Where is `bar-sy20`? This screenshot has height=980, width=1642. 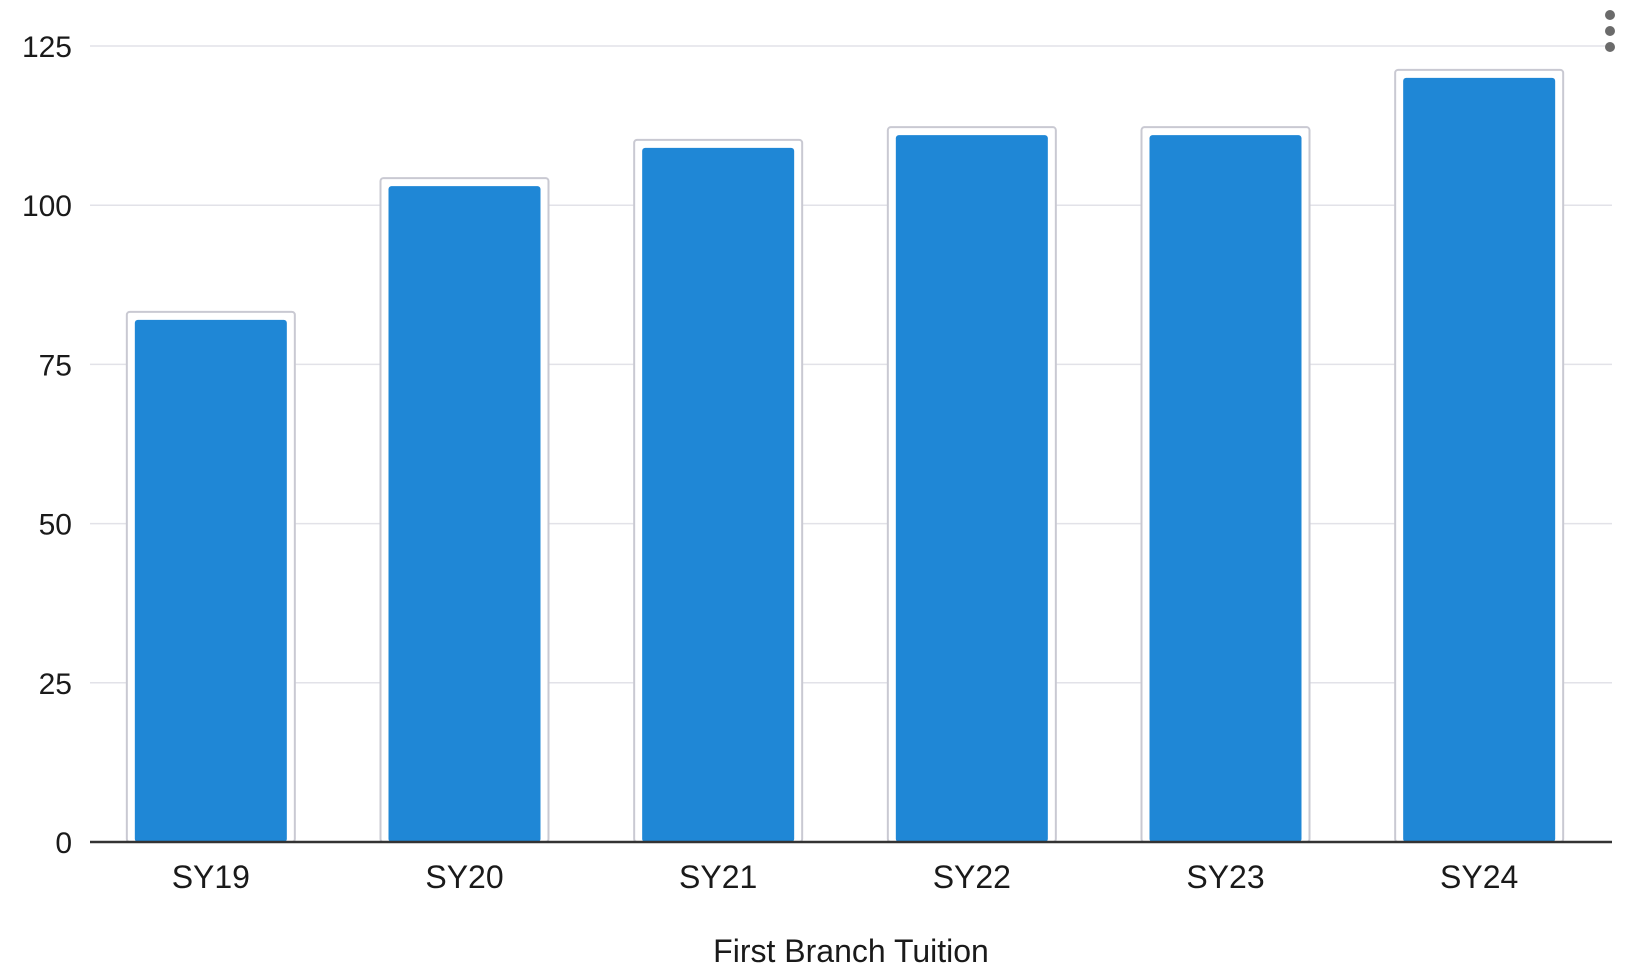
bar-sy20 is located at coordinates (464, 510).